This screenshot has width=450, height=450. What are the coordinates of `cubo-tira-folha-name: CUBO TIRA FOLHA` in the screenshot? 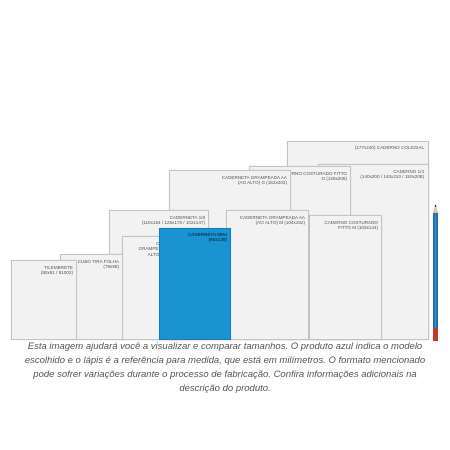 It's located at (98, 261).